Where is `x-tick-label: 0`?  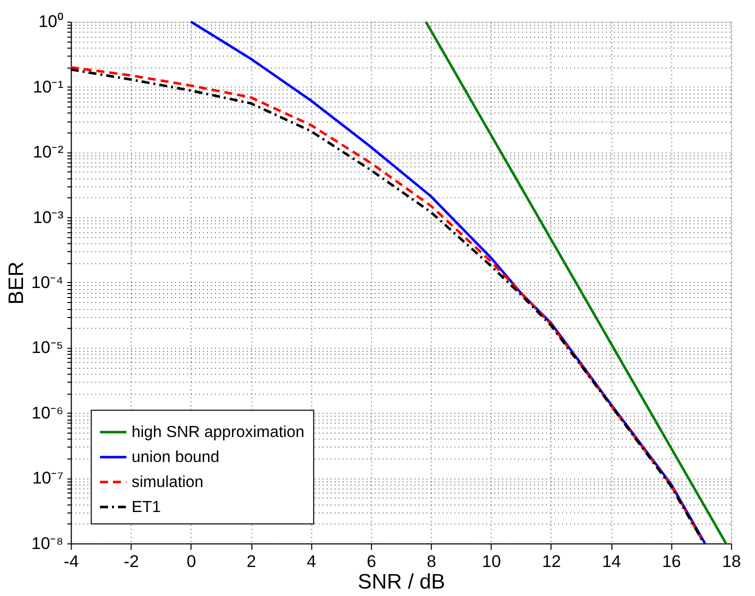
x-tick-label: 0 is located at coordinates (191, 561).